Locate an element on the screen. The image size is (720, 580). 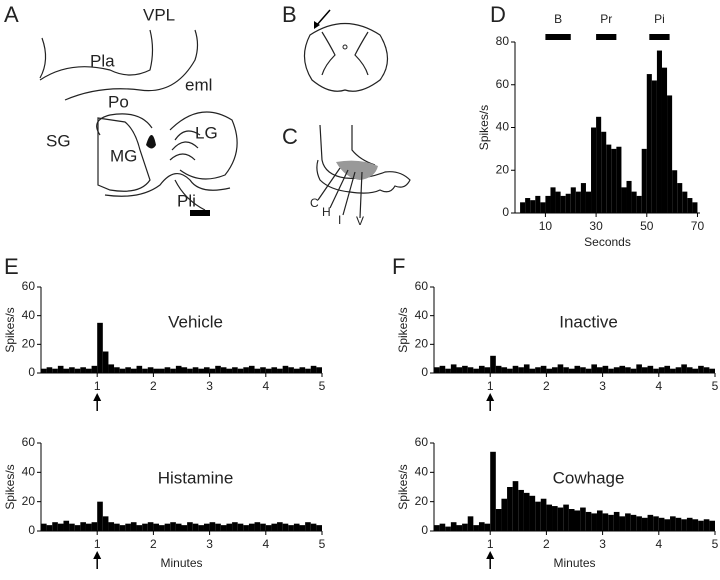
stimulus-label: Pi is located at coordinates (659, 19).